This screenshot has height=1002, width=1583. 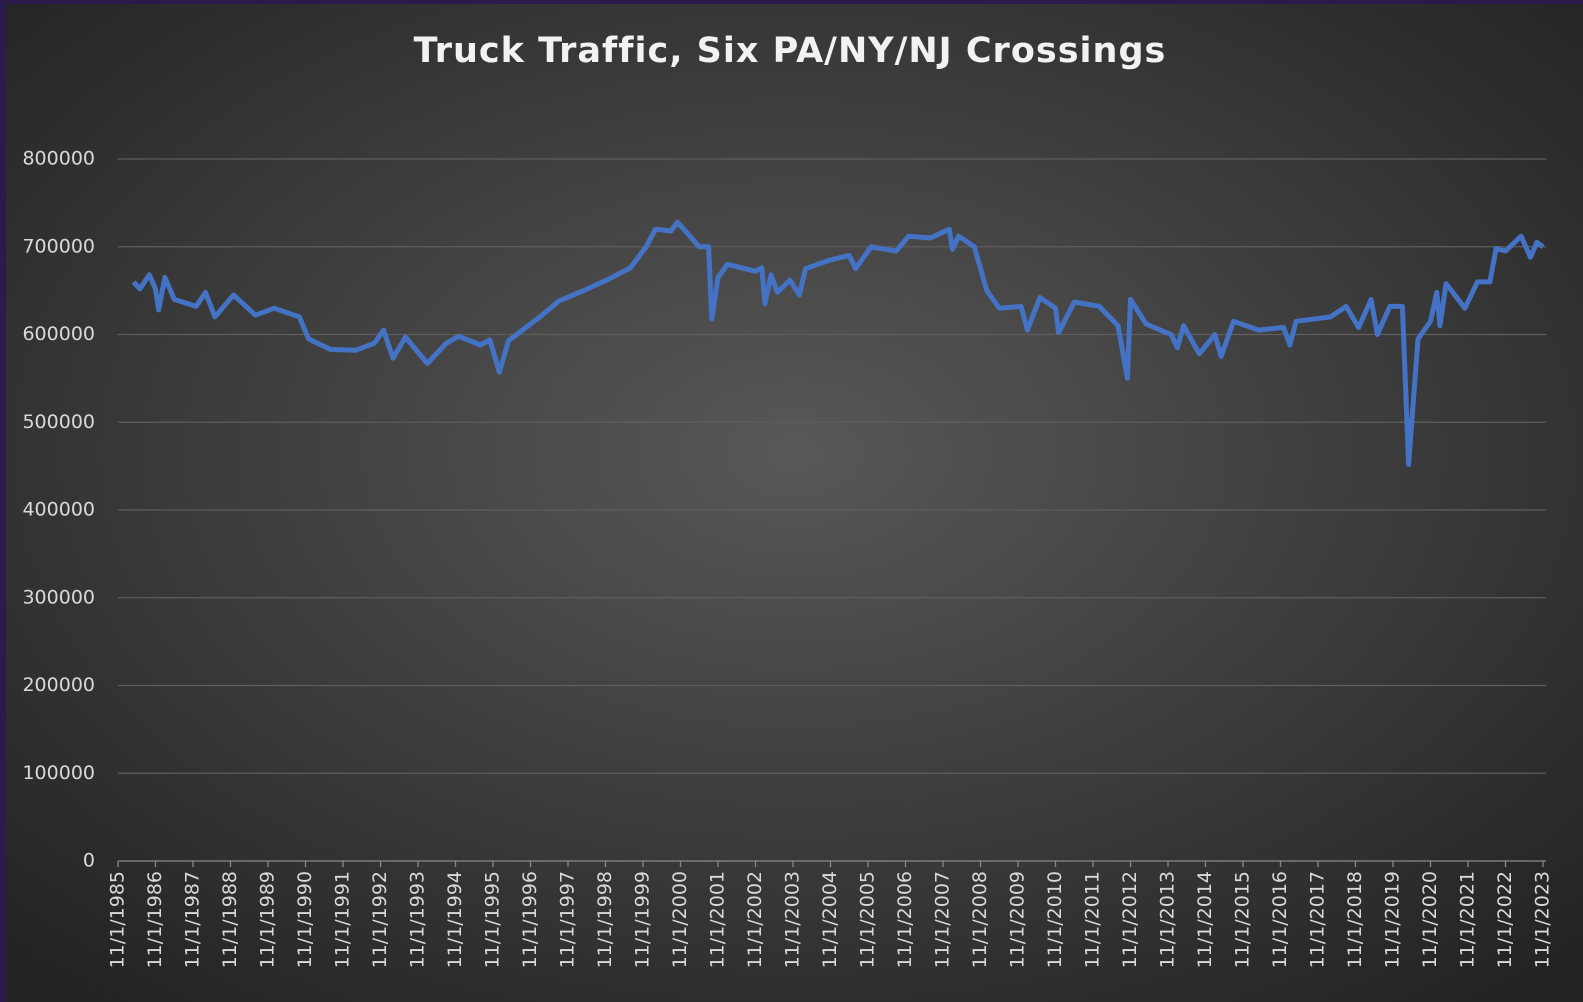 What do you see at coordinates (493, 919) in the screenshot?
I see `x-tick-label: 11/1/1995` at bounding box center [493, 919].